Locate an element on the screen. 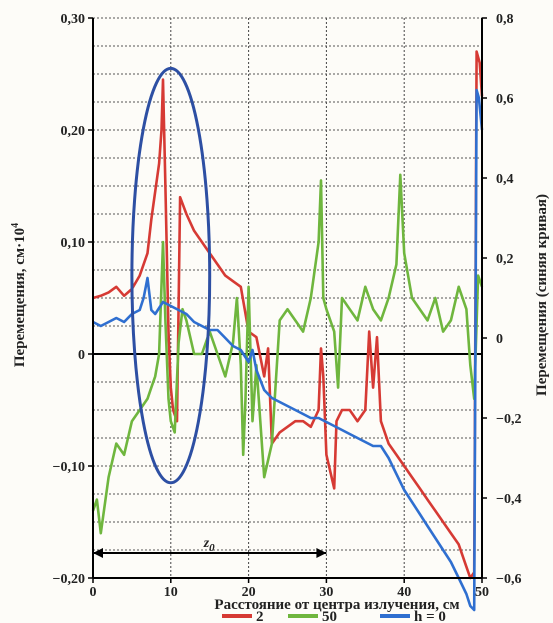  y-left-tick-label-4: −0,10 is located at coordinates (69, 467).